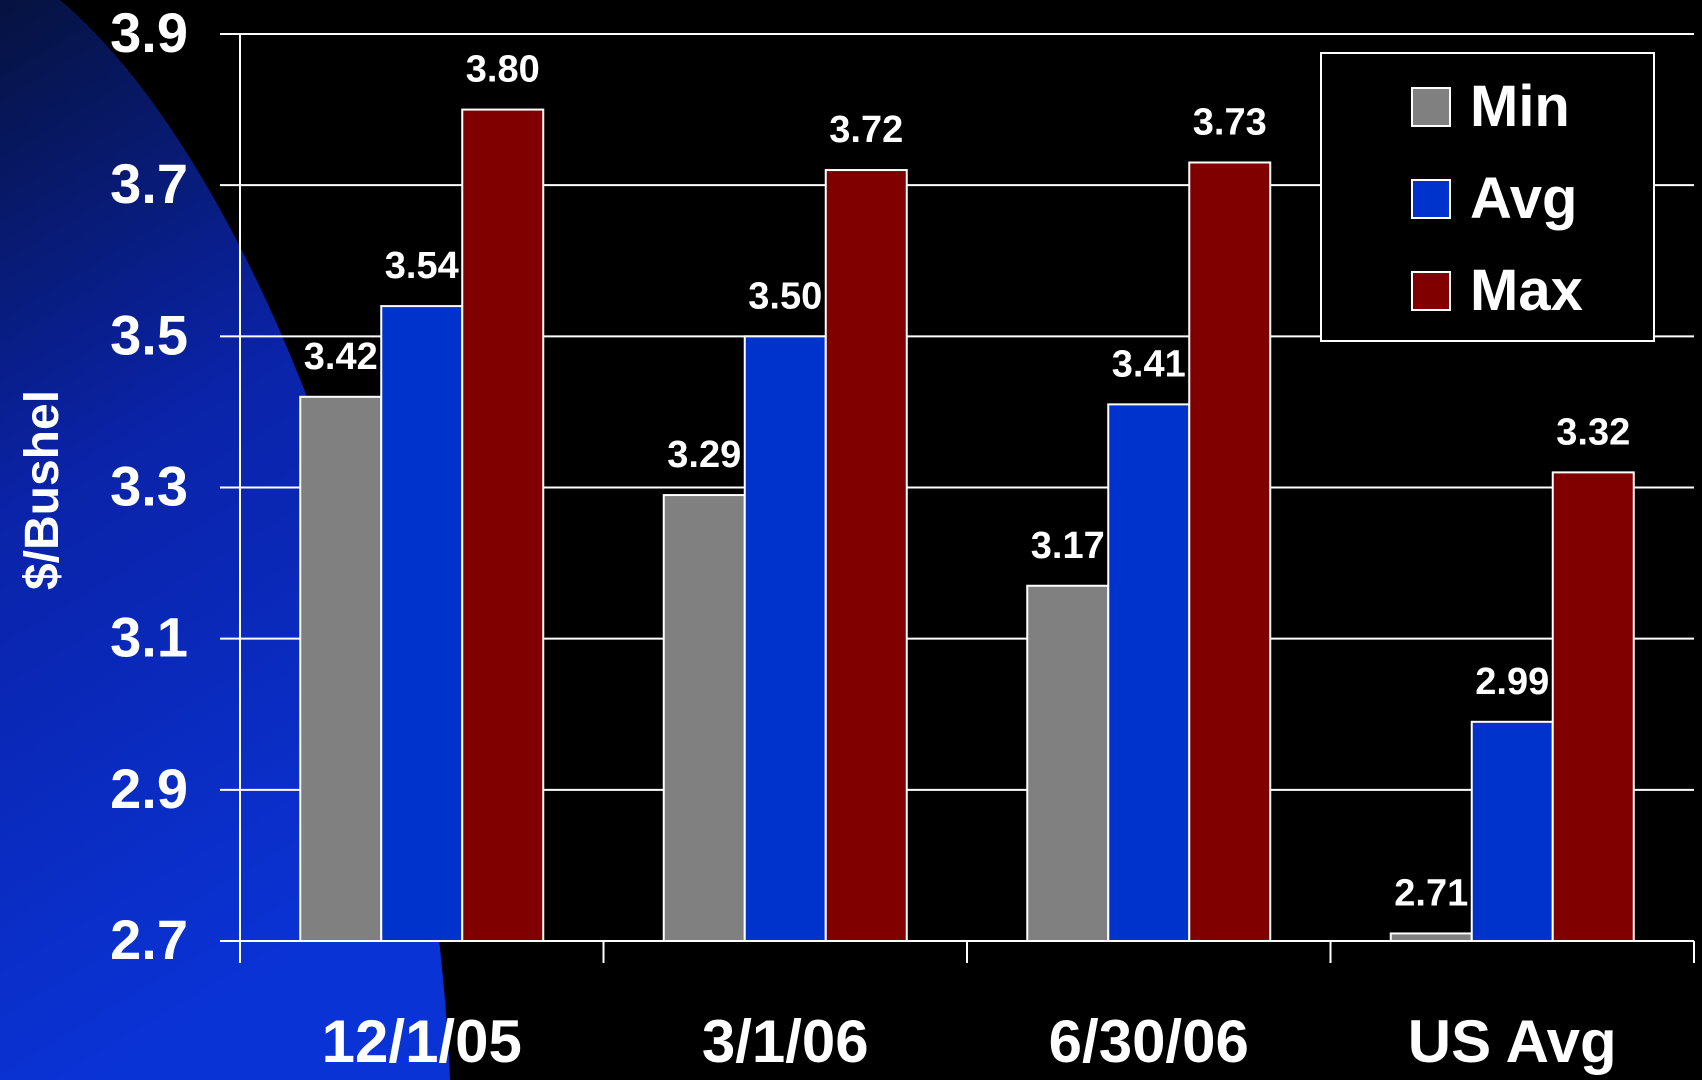 Image resolution: width=1702 pixels, height=1080 pixels. I want to click on y-tick-label: 2.7, so click(149, 939).